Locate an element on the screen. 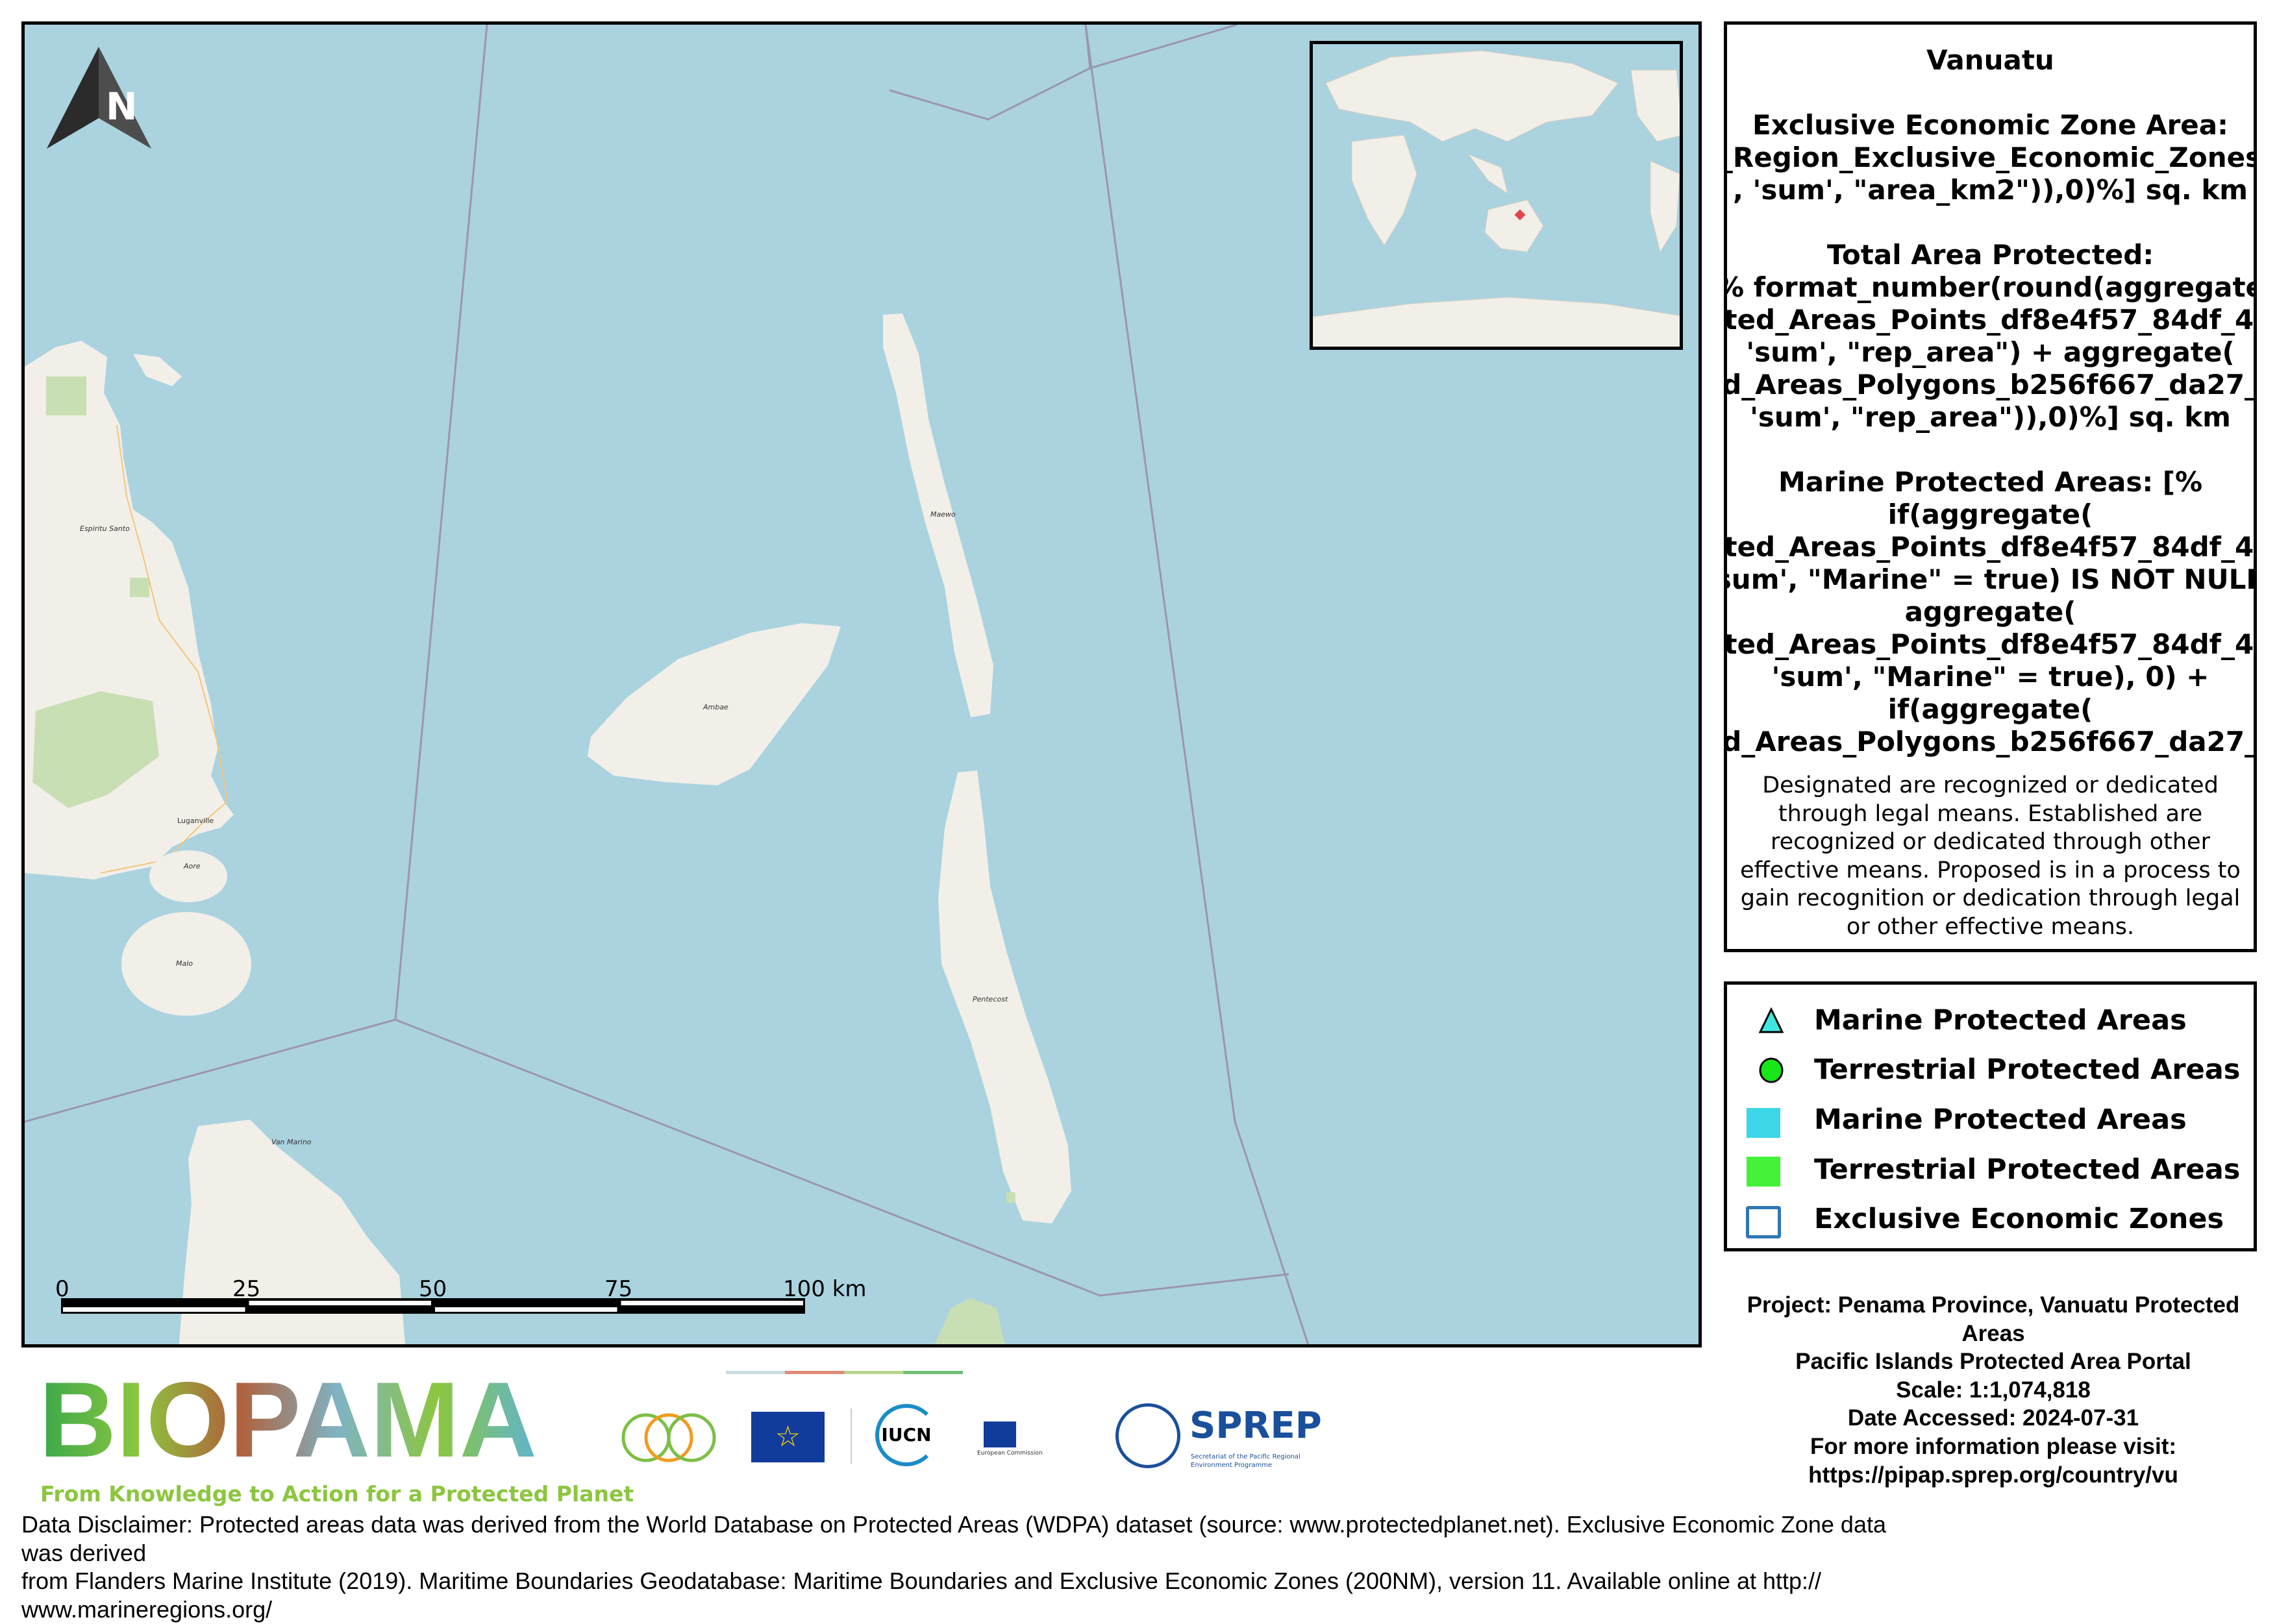 The height and width of the screenshot is (1624, 2277). scale-label: 100 km is located at coordinates (825, 1289).